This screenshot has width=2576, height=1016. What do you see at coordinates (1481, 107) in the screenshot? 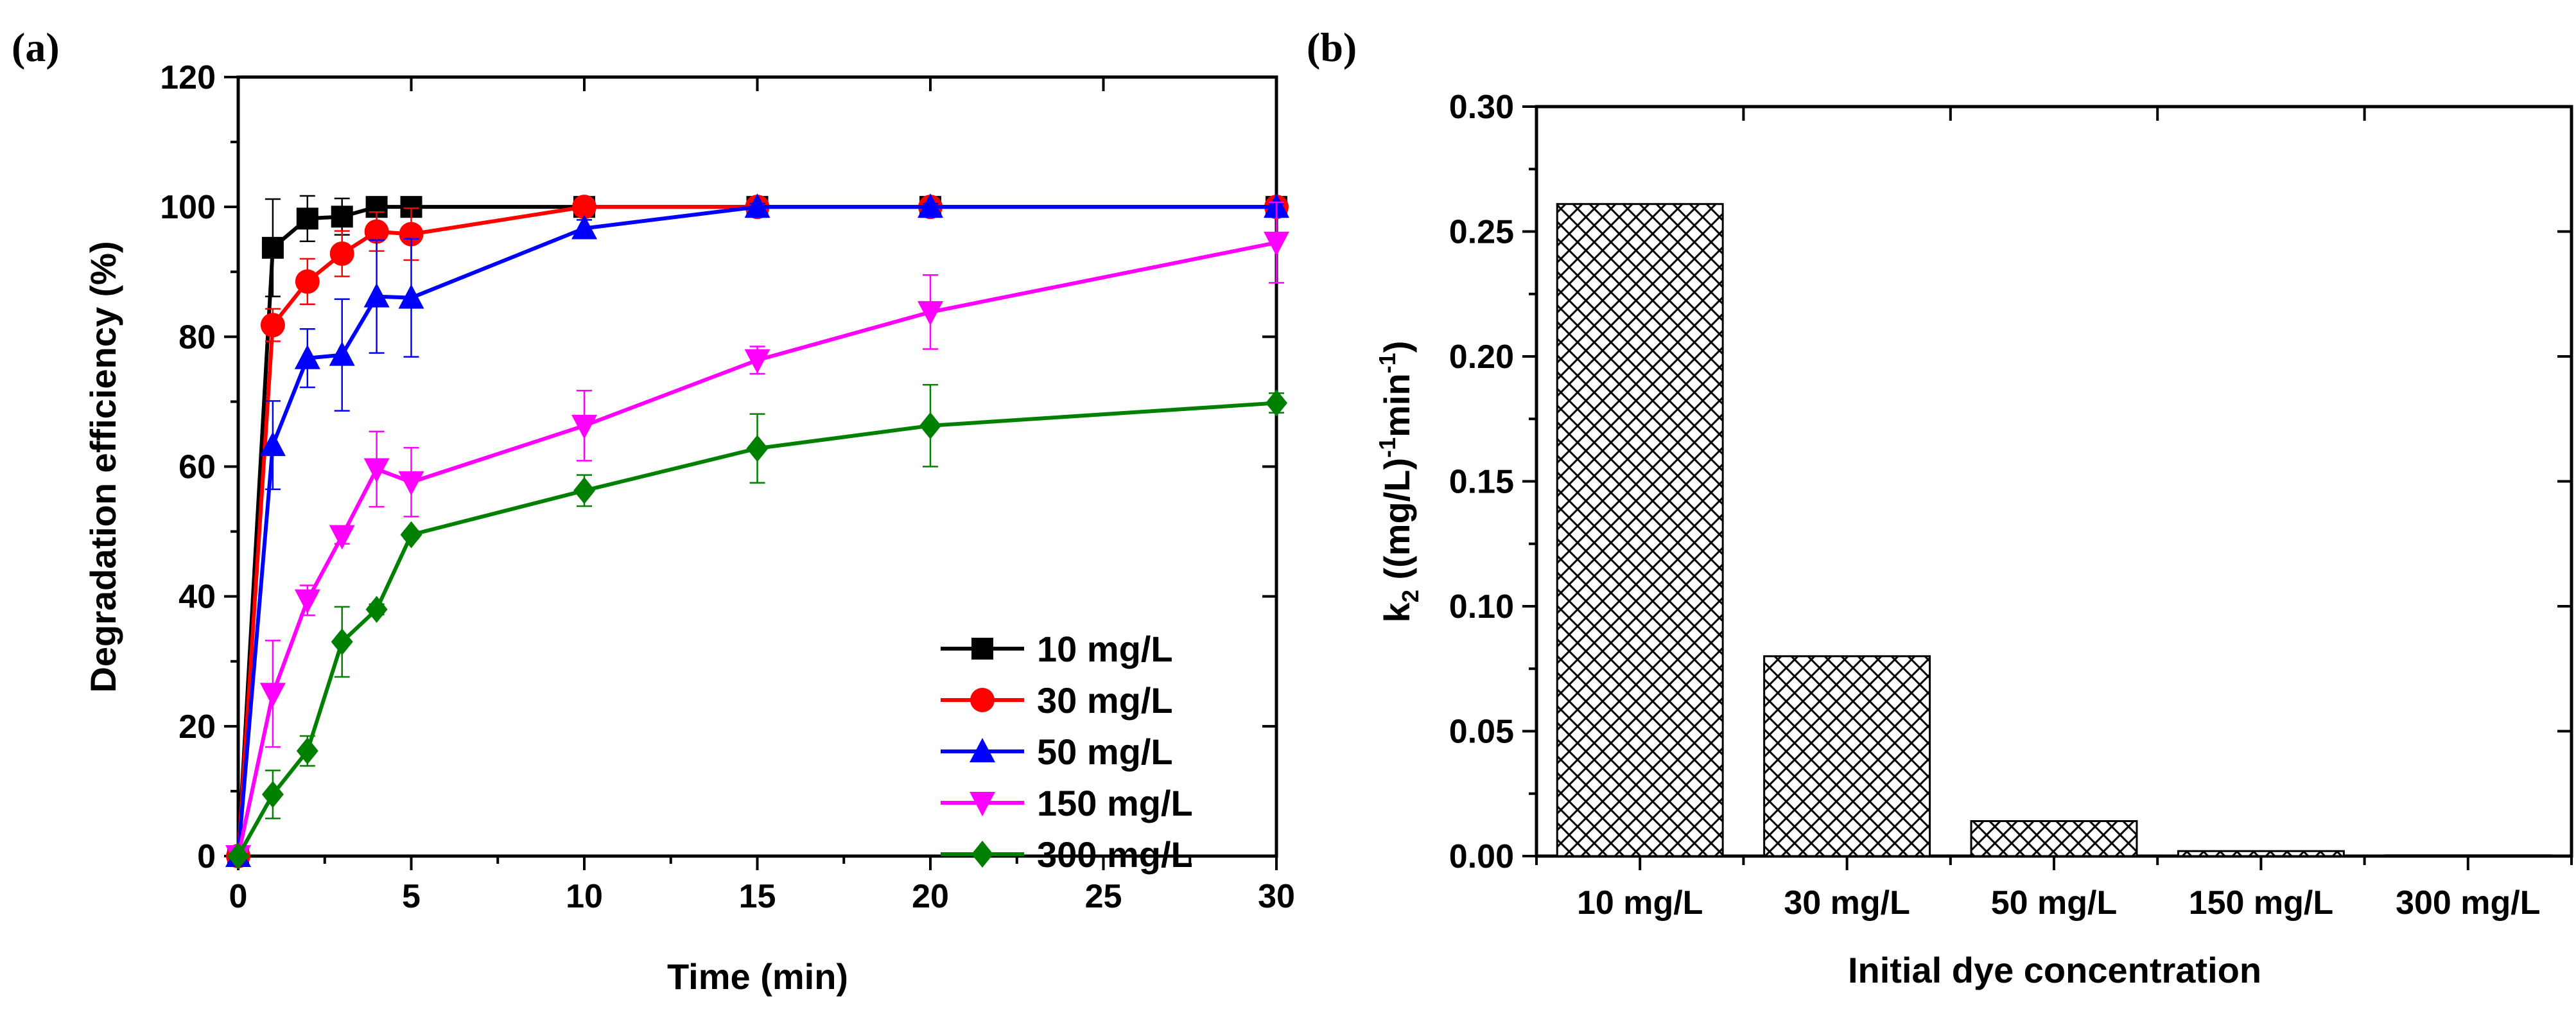
I see `y-tick-label: 0.30` at bounding box center [1481, 107].